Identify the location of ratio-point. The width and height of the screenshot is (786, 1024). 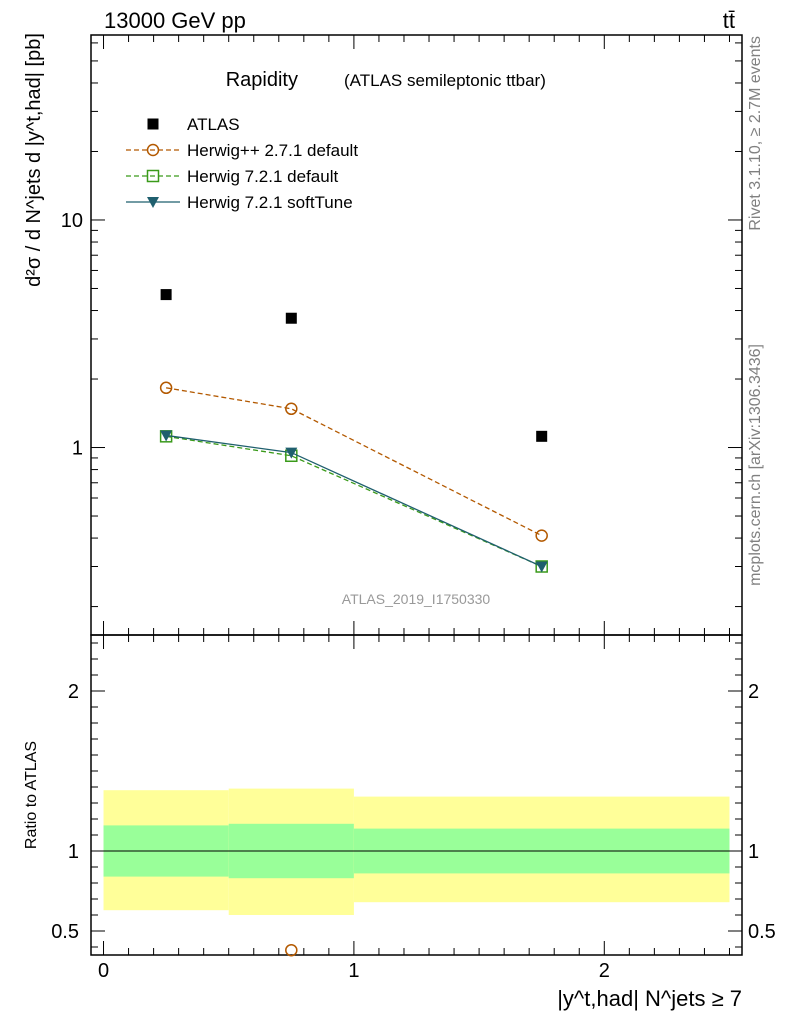
(291, 950).